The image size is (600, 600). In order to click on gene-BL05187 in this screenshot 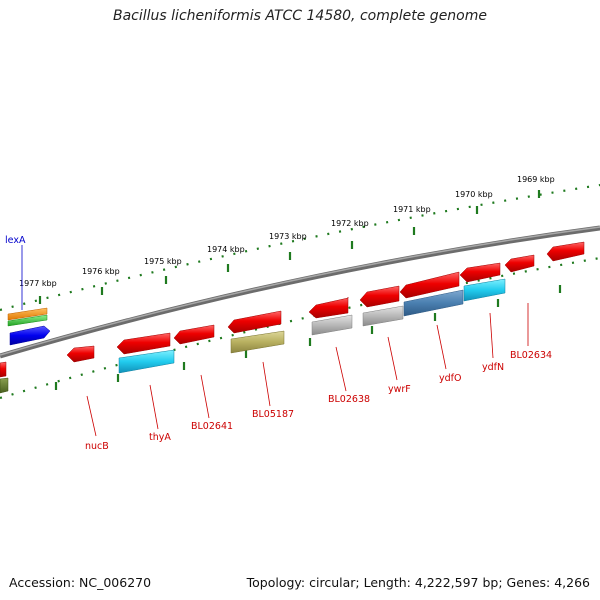, I will do `click(257, 342)`.